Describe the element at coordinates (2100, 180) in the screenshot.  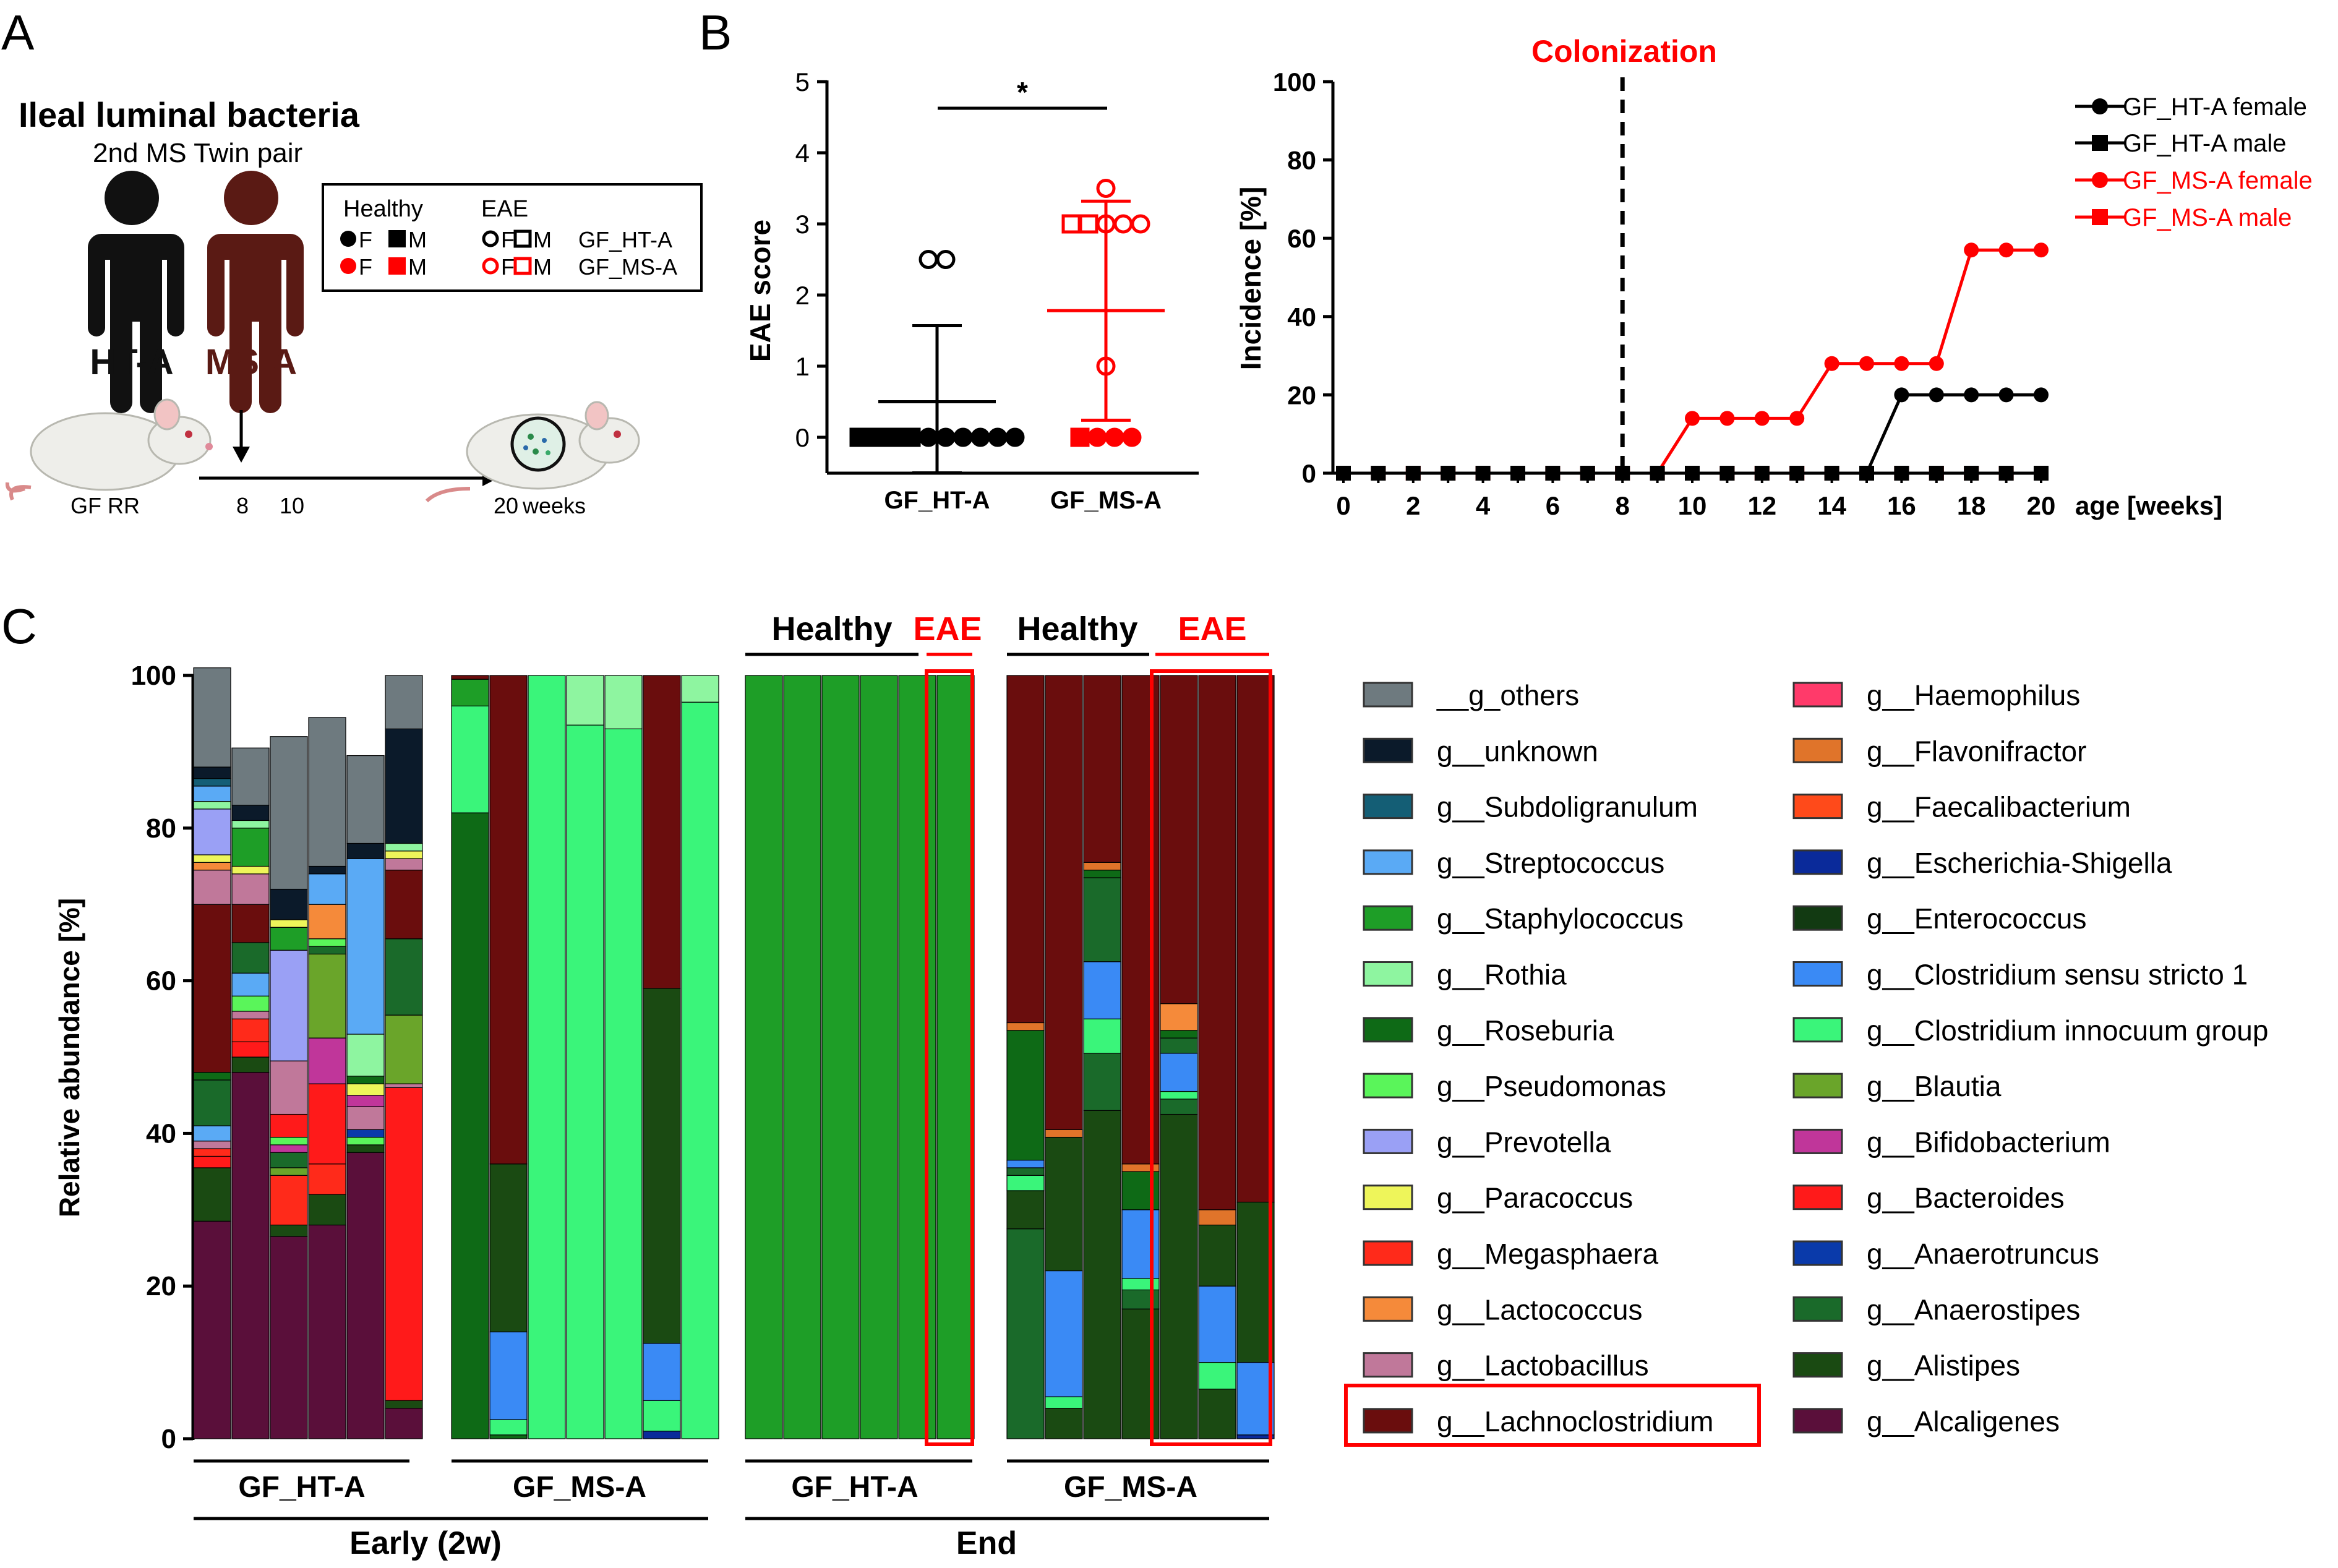
I see `legend-ms-female-marker-icon` at that location.